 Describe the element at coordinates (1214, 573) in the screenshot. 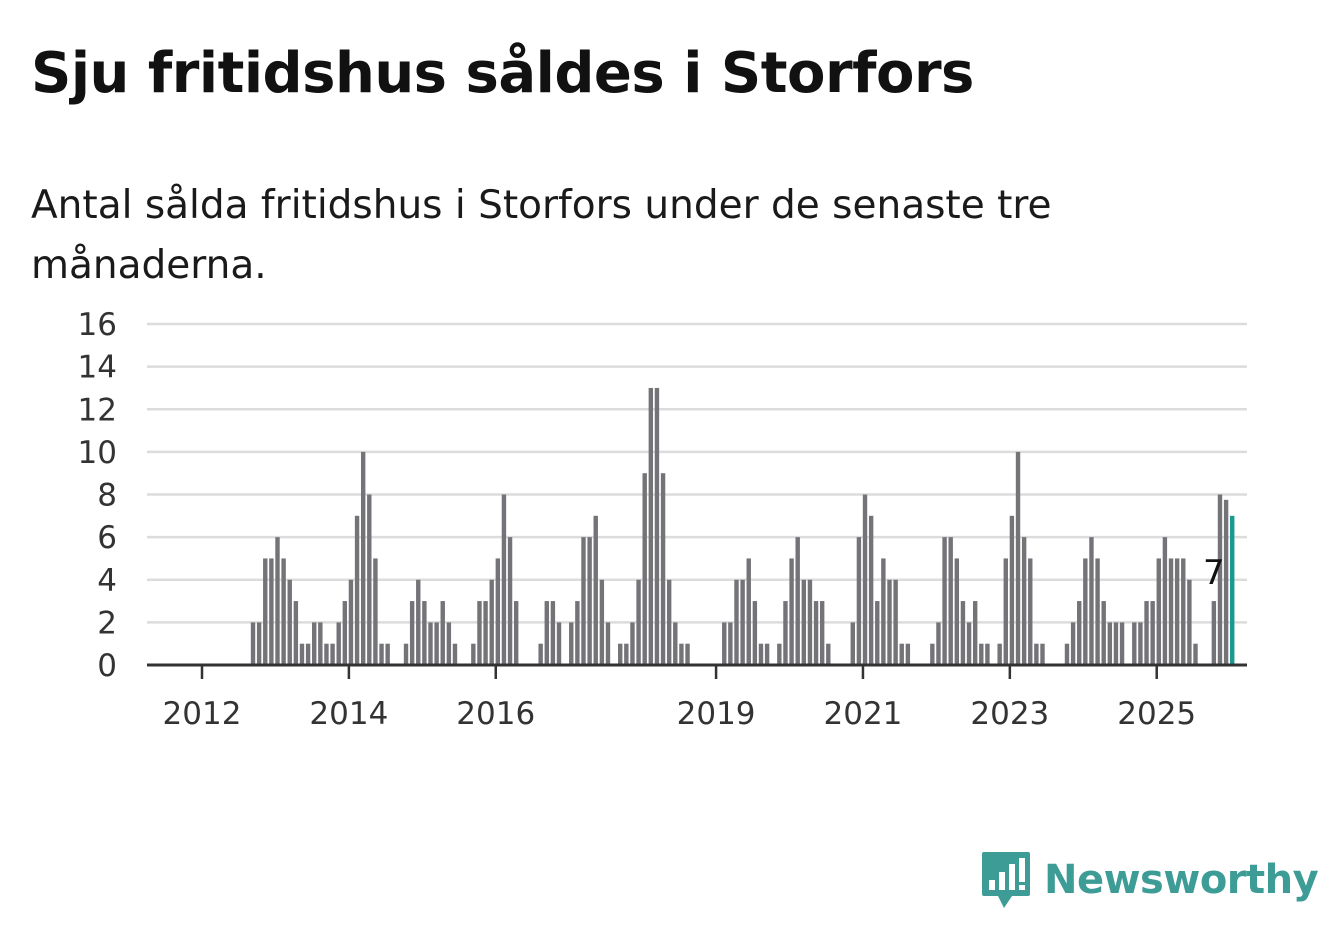

I see `data-label: 7` at that location.